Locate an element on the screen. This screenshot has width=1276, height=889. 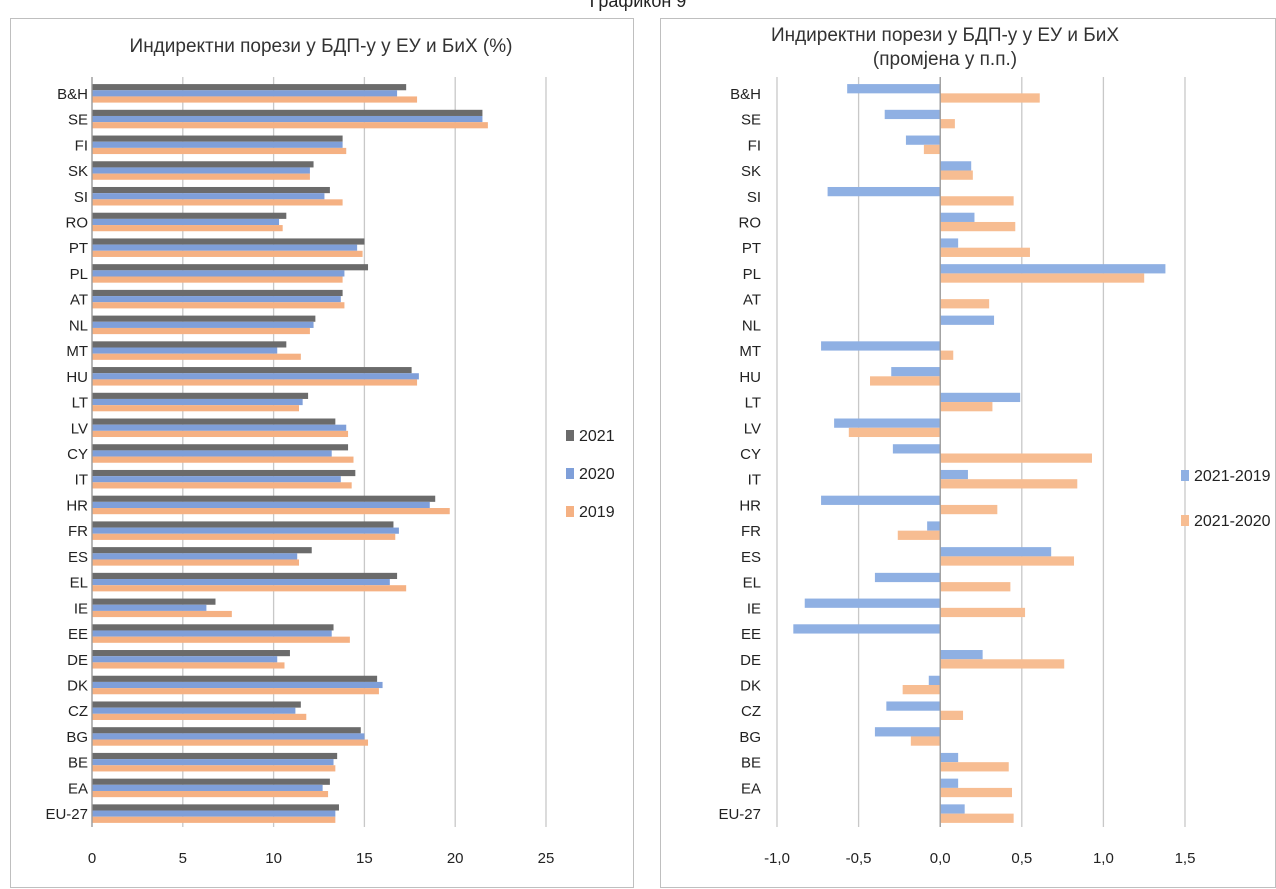
bar-2020-DE is located at coordinates (185, 659).